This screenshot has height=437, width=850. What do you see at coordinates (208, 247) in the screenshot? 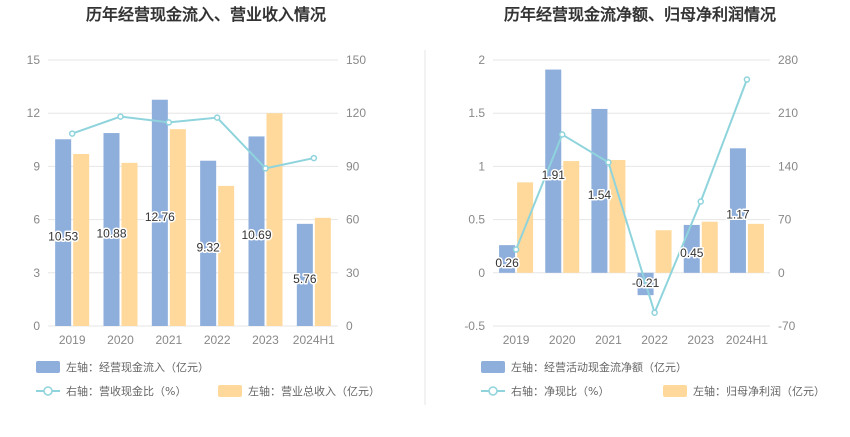
I see `bar-value-label: 9.32` at bounding box center [208, 247].